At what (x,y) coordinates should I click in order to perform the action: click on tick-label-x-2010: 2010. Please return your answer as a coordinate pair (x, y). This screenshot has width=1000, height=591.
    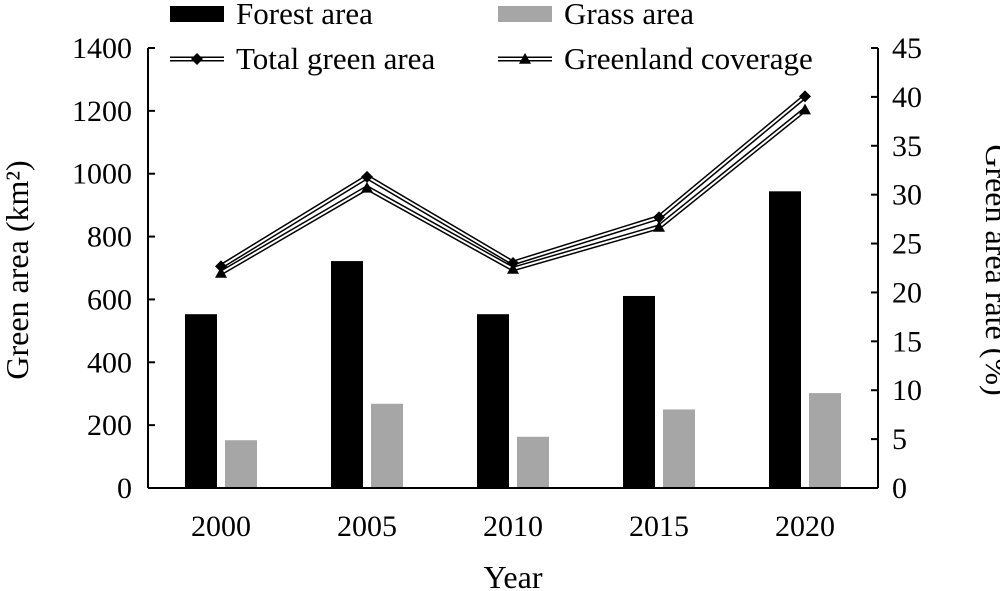
    Looking at the image, I should click on (513, 526).